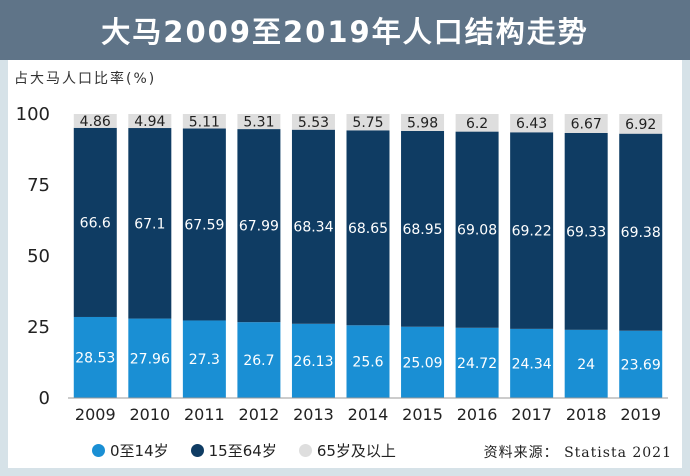  I want to click on data-label-65-plus: 4.86, so click(95, 122).